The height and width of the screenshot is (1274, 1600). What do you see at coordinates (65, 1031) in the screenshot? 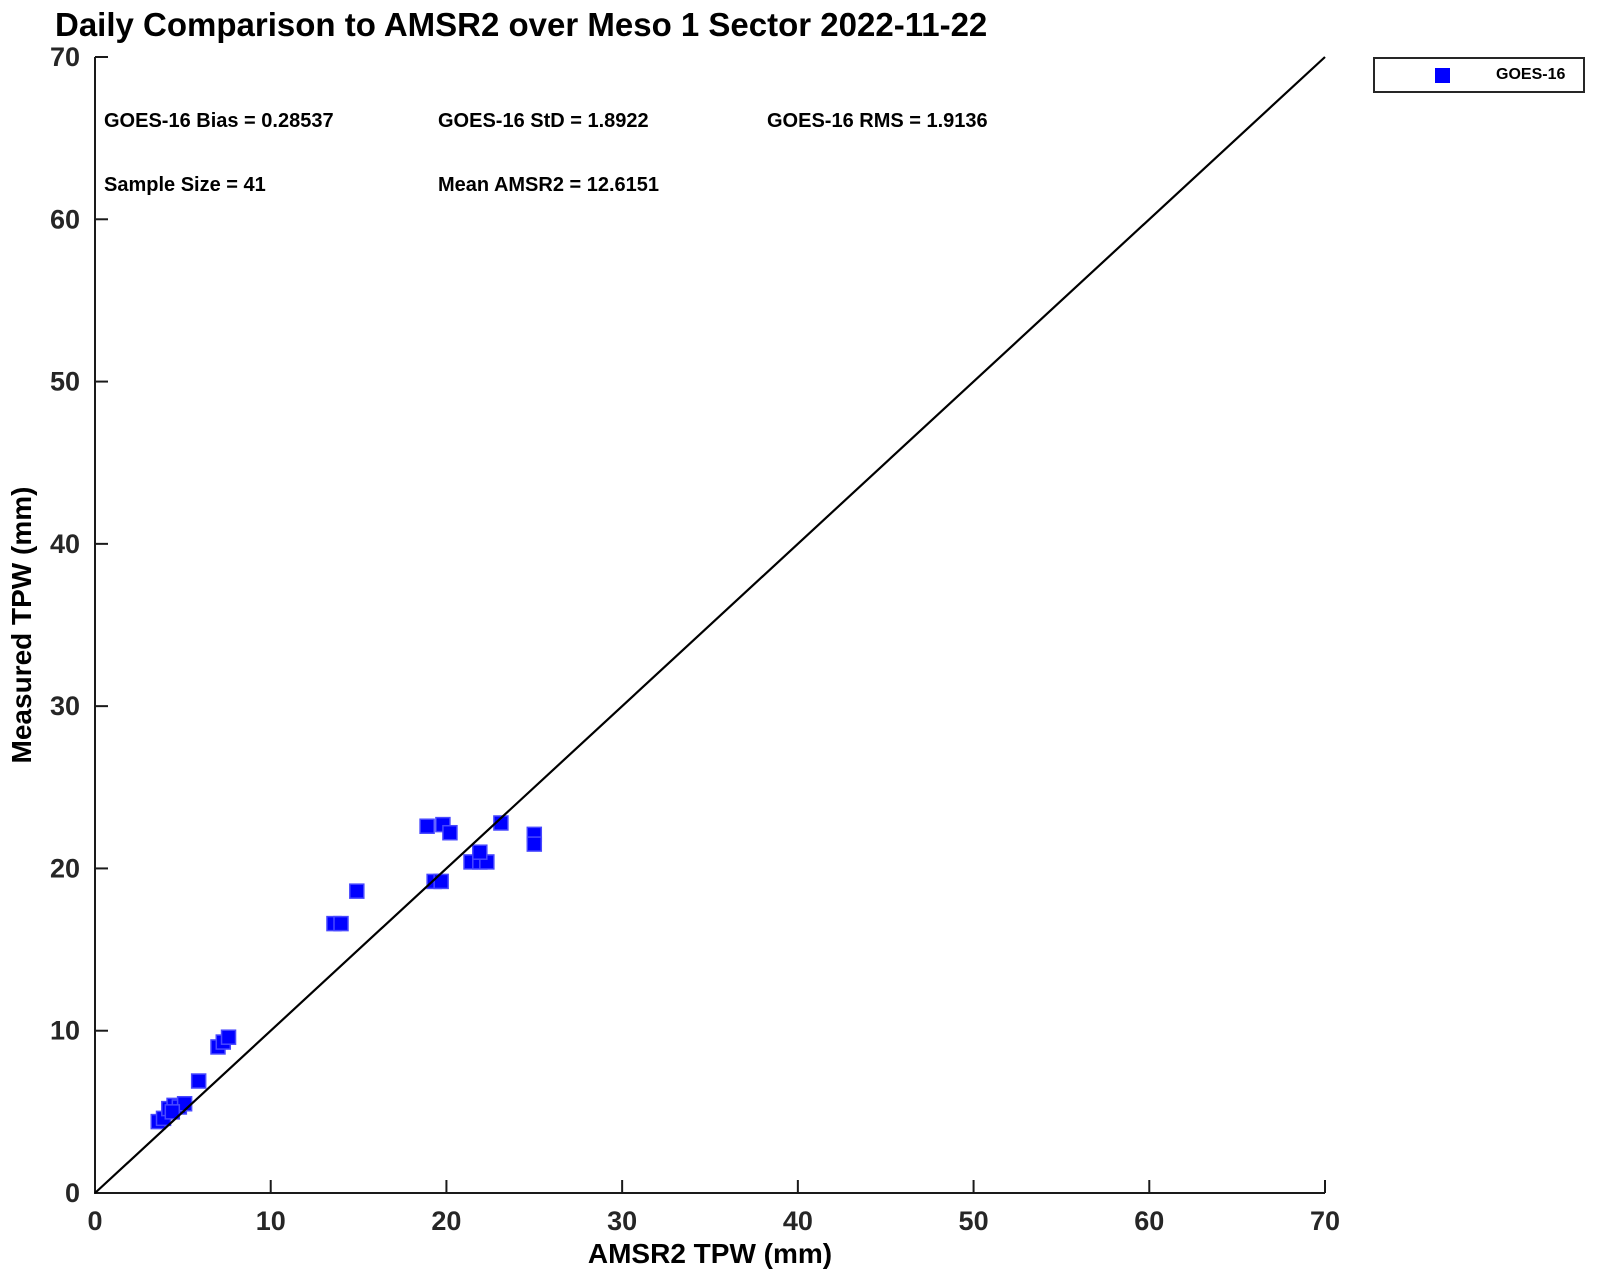
I see `y-tick-label: 10` at bounding box center [65, 1031].